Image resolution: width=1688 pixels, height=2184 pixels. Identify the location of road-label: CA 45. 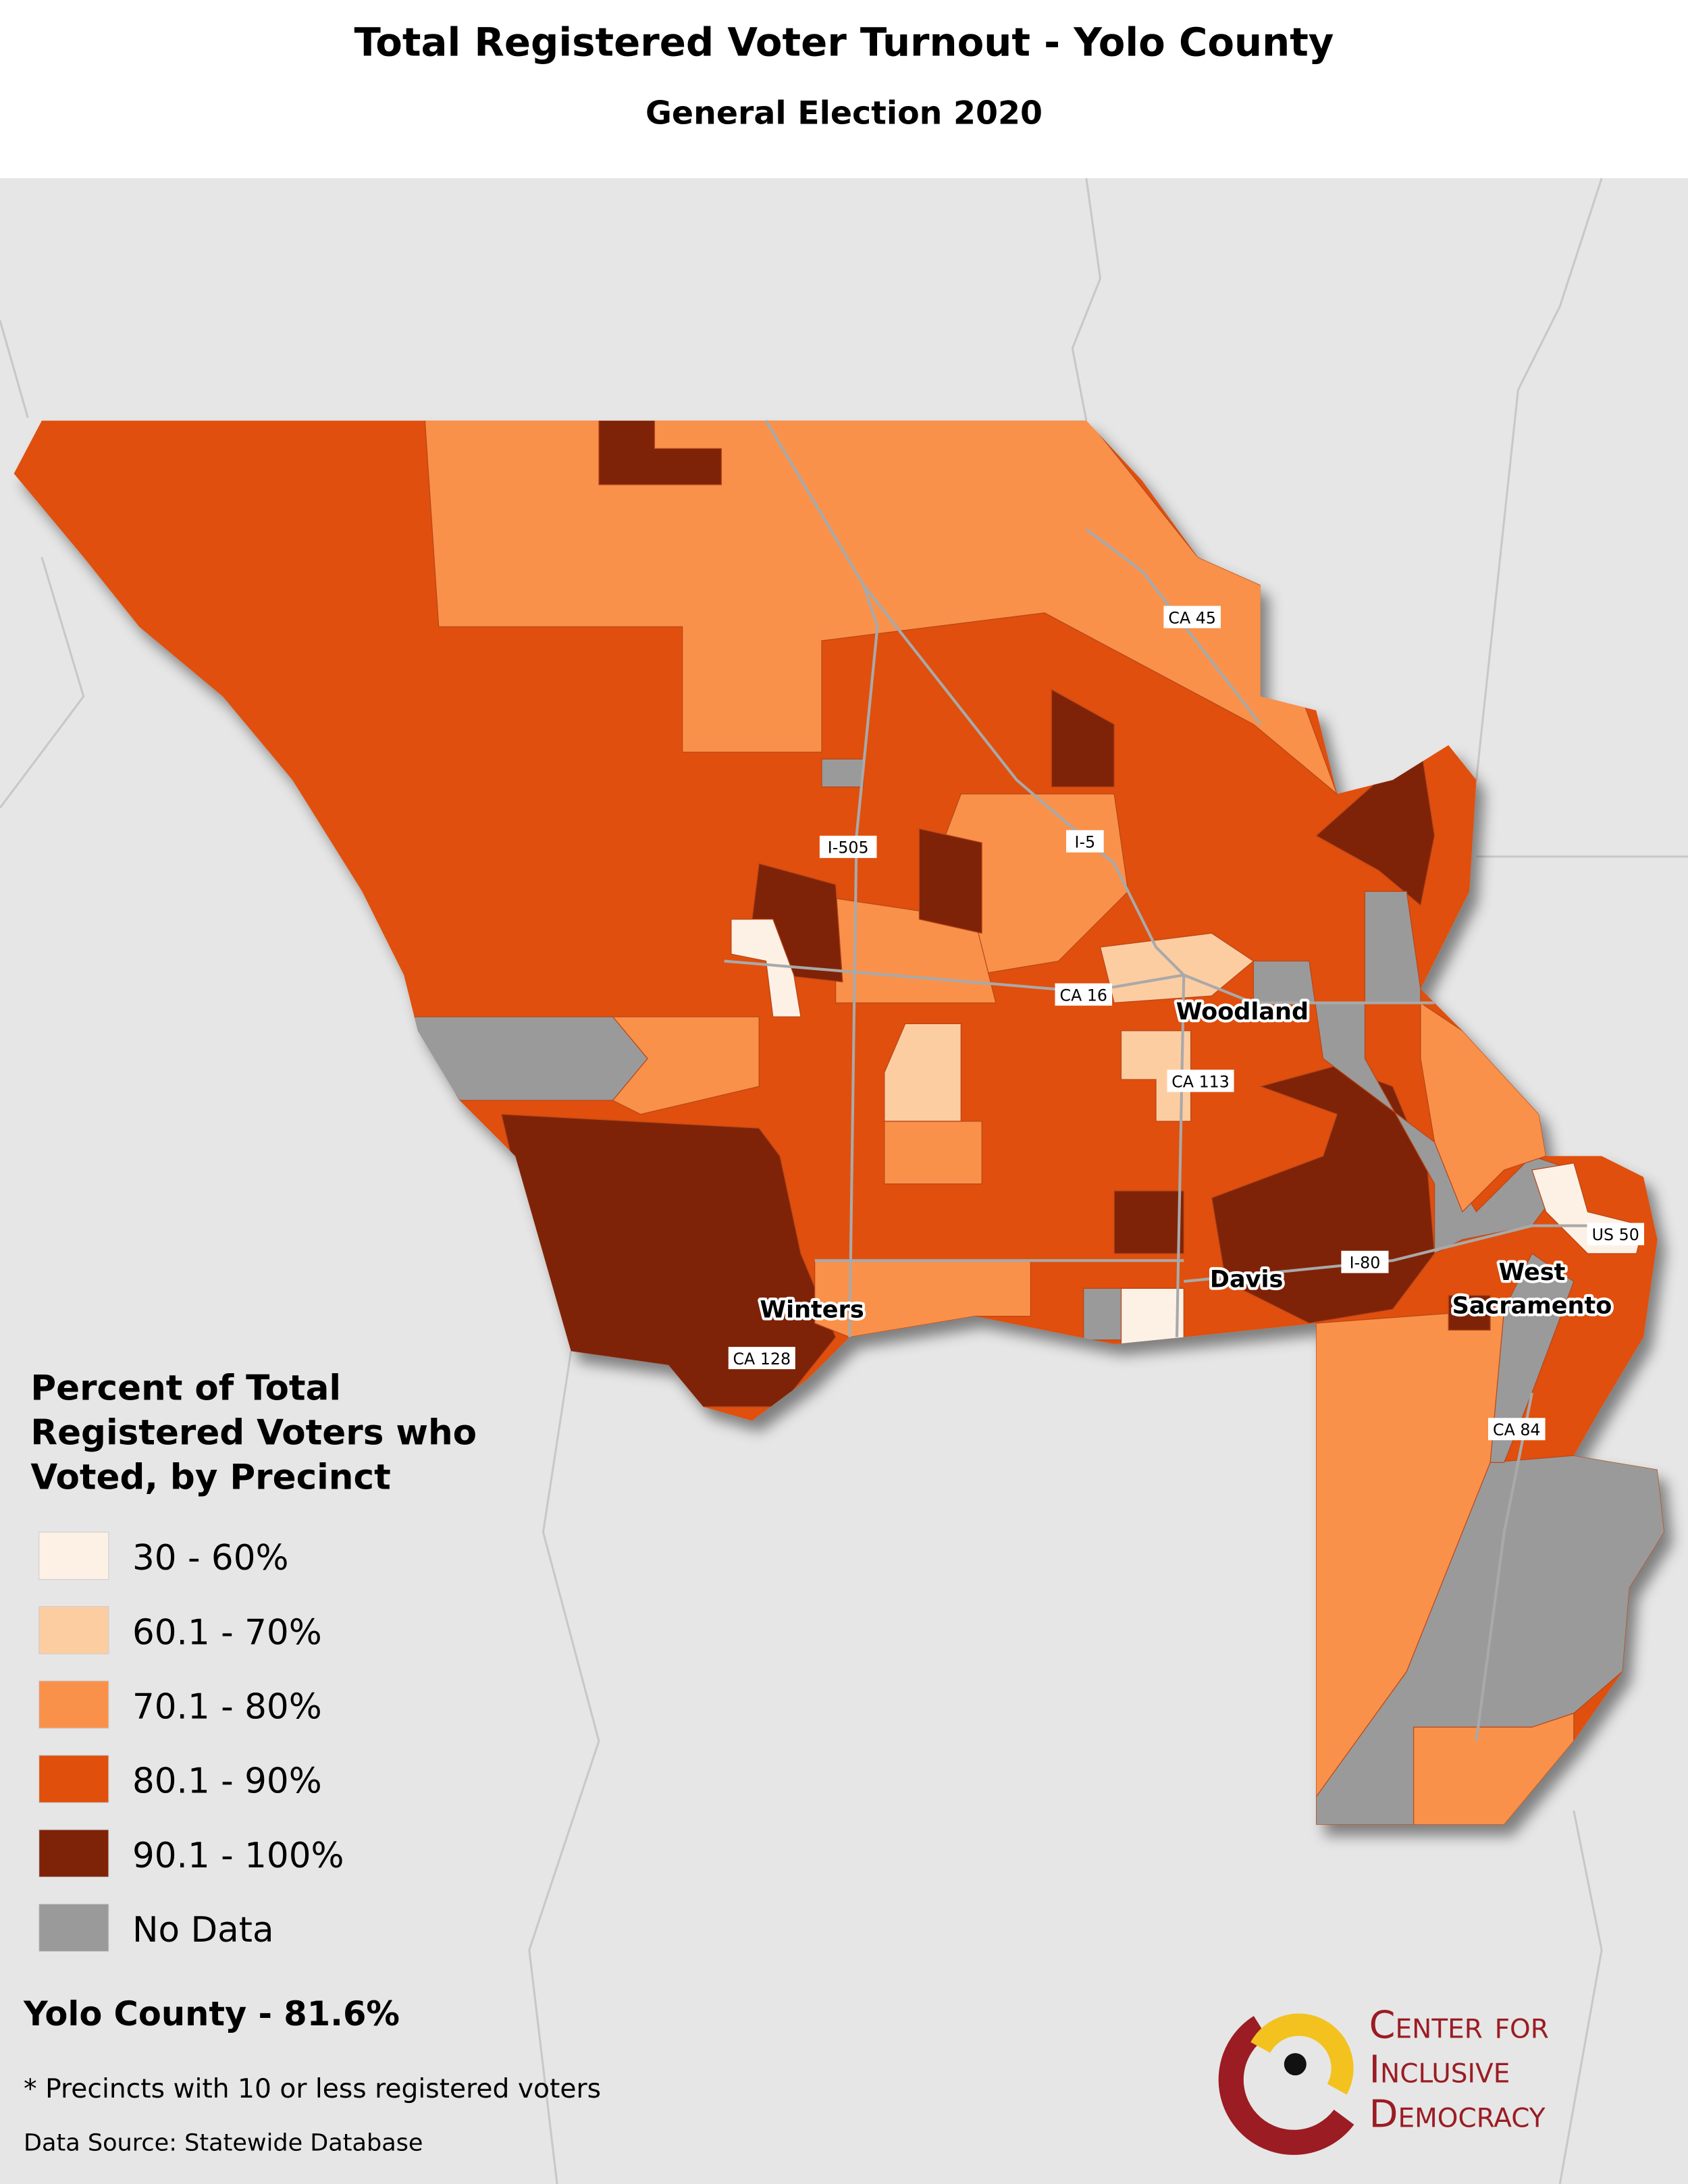
(1192, 617).